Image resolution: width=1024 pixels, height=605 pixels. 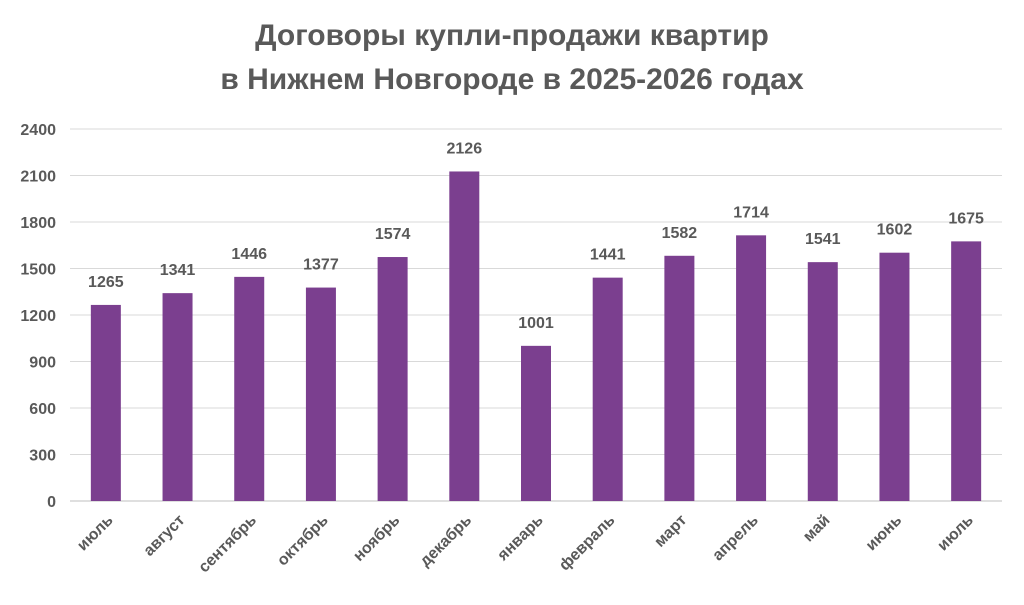 What do you see at coordinates (42, 409) in the screenshot?
I see `y-tick-label: 600` at bounding box center [42, 409].